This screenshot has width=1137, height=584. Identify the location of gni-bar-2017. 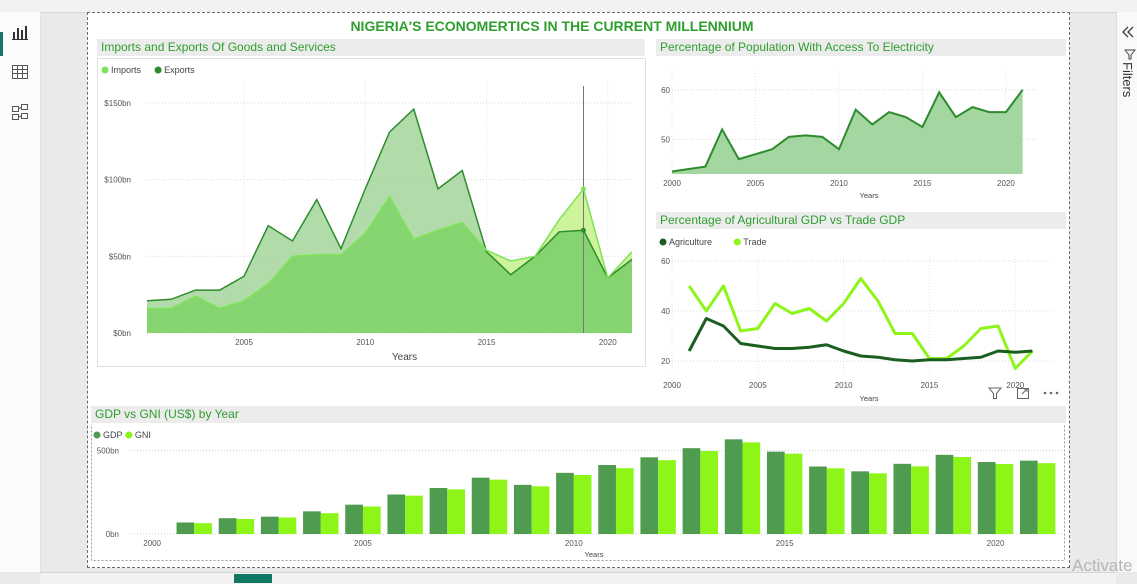
(878, 503).